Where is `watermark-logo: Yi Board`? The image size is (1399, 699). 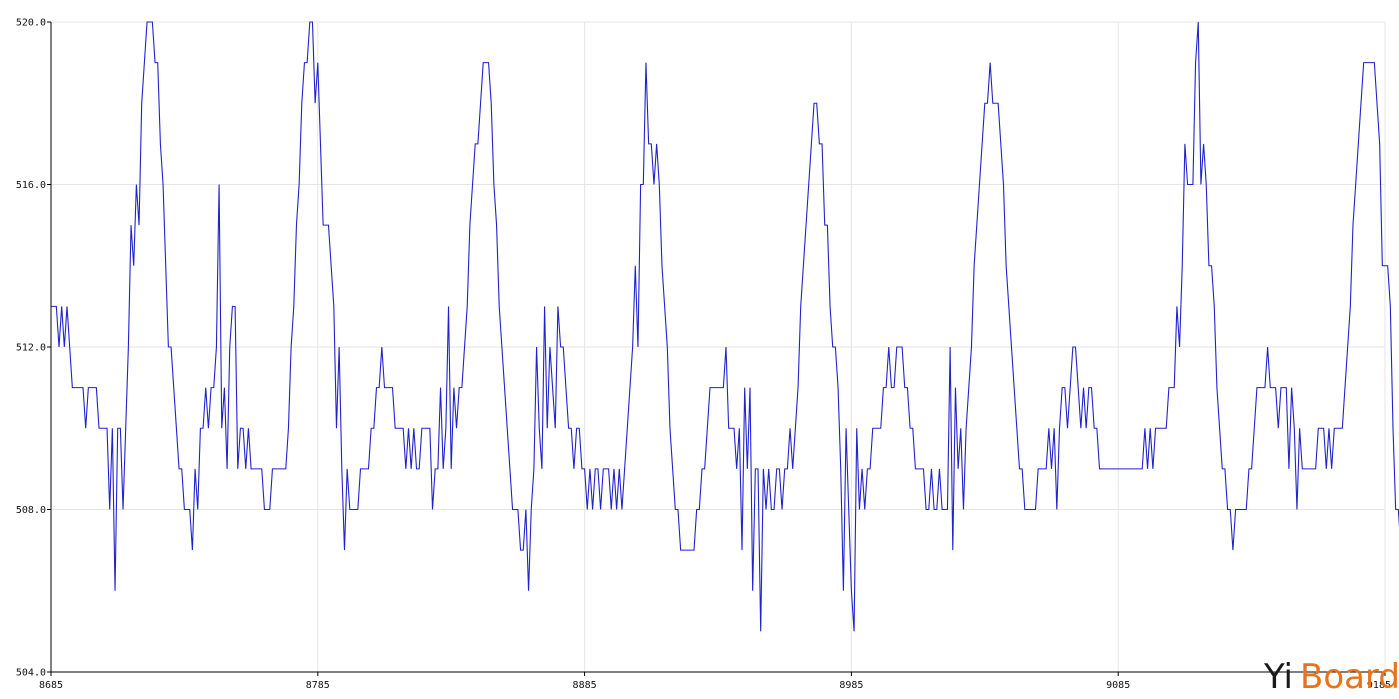
watermark-logo: Yi Board is located at coordinates (1331, 677).